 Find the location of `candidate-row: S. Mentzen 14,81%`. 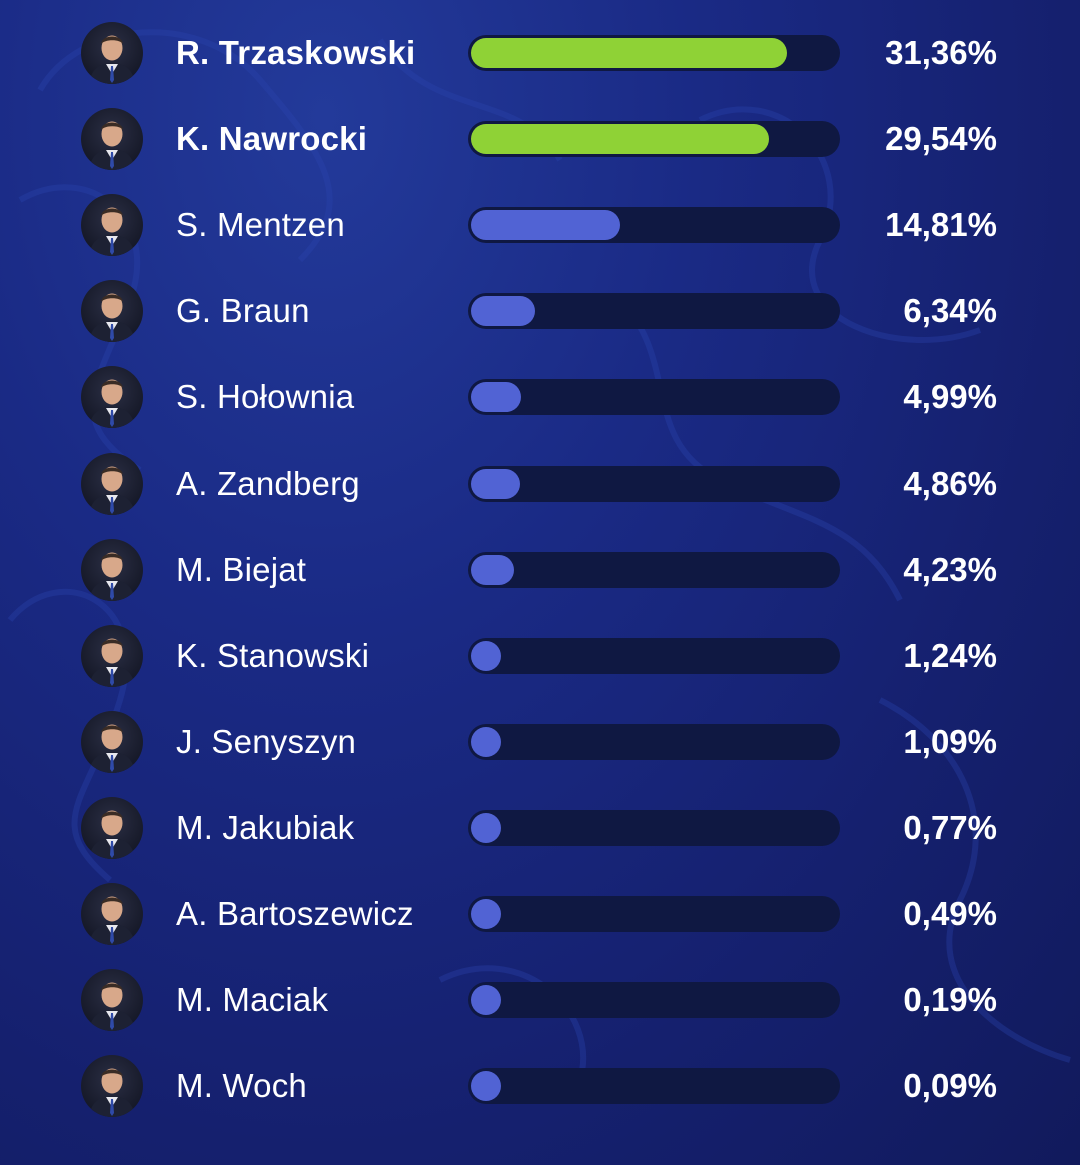

candidate-row: S. Mentzen 14,81% is located at coordinates (540, 225).